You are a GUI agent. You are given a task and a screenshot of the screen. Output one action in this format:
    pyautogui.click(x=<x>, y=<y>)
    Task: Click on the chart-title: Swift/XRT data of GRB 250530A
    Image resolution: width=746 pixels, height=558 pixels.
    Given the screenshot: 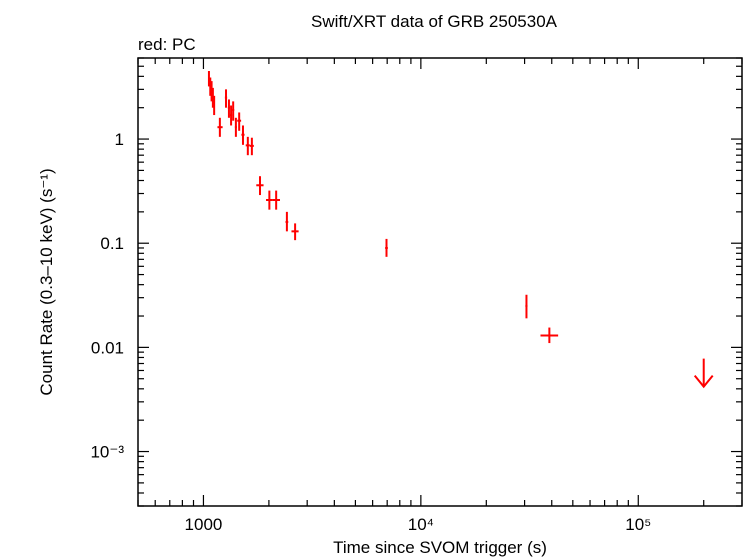 What is the action you would take?
    pyautogui.click(x=434, y=21)
    